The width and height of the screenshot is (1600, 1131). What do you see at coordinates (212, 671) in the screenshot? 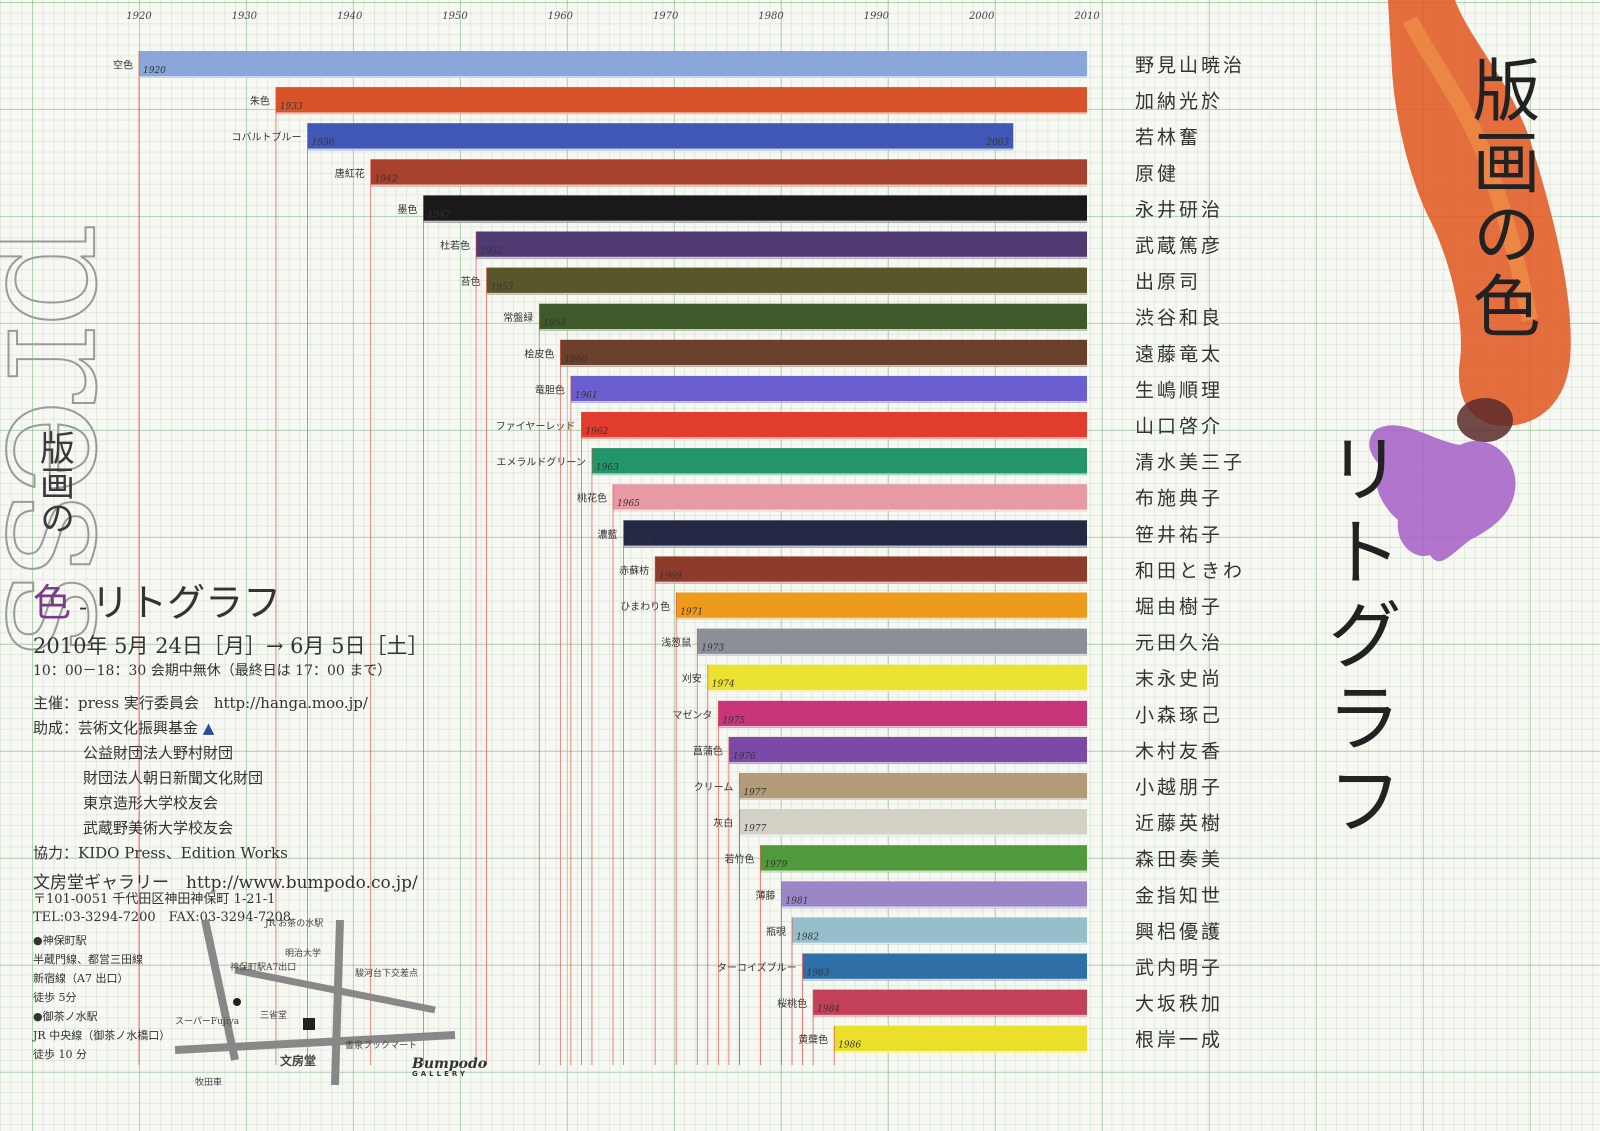
I see `exhibition-hours: 10：00－18：30 会期中無休（最終日は 17：00 まで）` at bounding box center [212, 671].